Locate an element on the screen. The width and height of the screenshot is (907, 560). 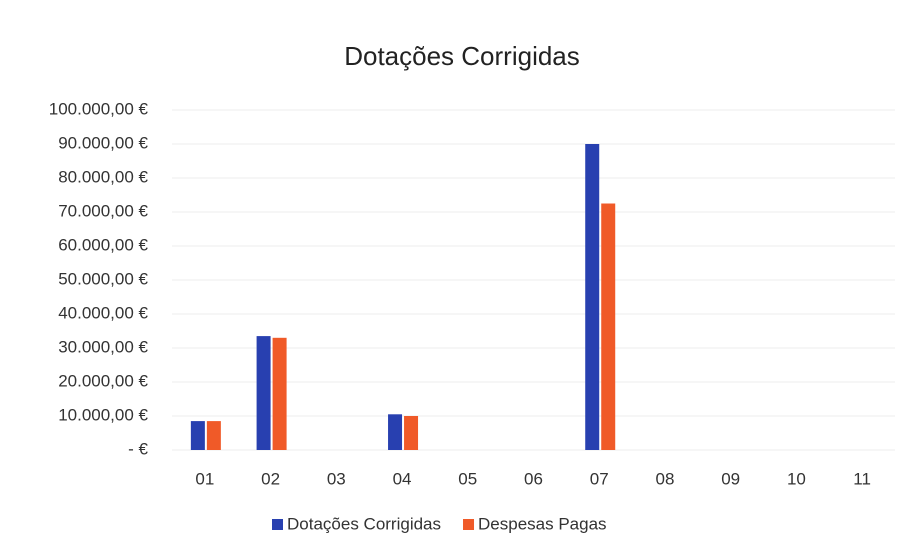
y-tick-label: 40.000,00 € is located at coordinates (103, 312).